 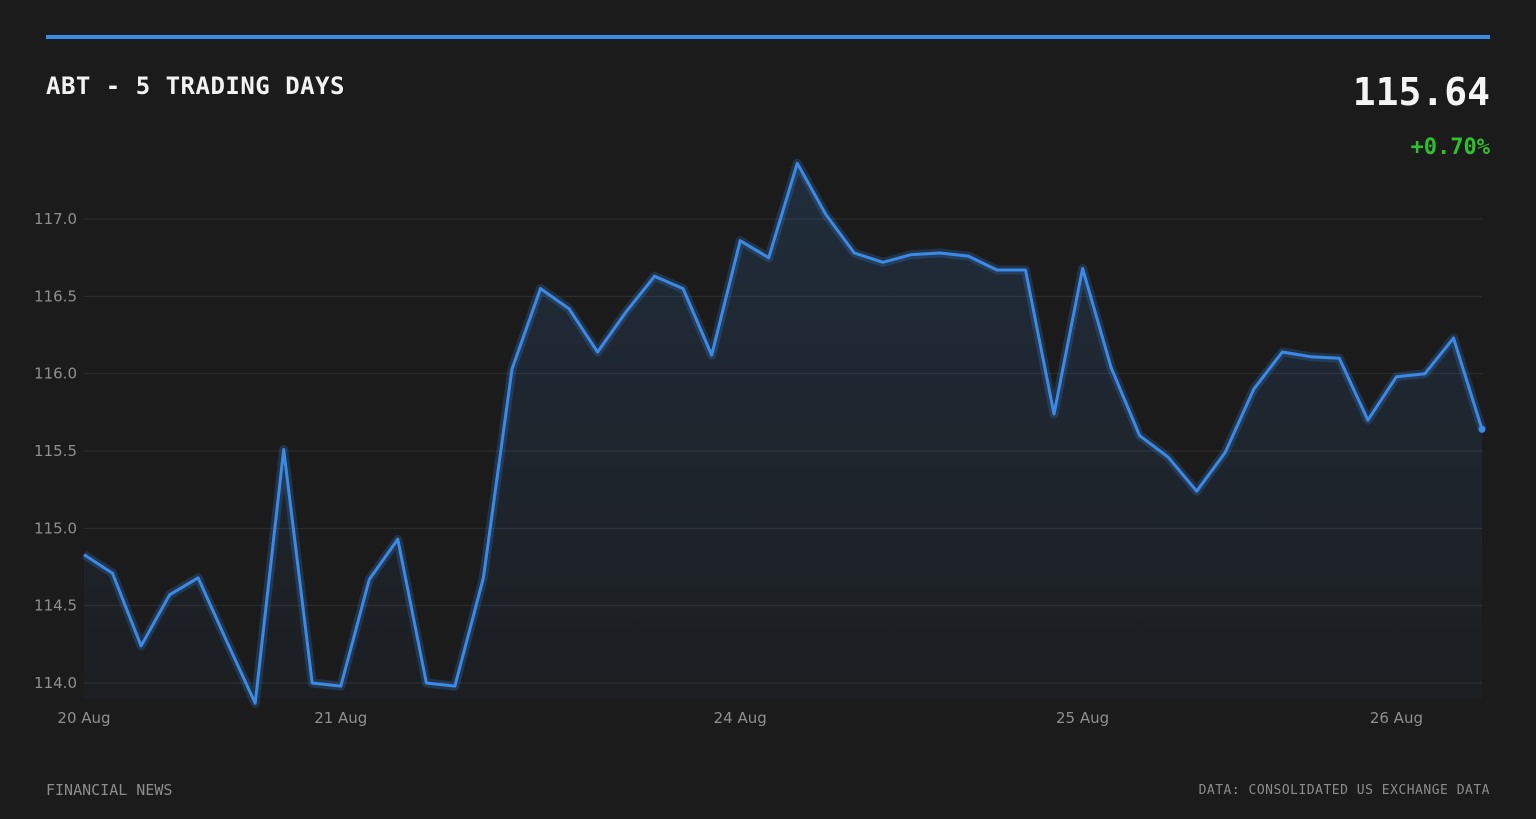 I want to click on x-tick-label: 20 Aug, so click(x=83, y=718).